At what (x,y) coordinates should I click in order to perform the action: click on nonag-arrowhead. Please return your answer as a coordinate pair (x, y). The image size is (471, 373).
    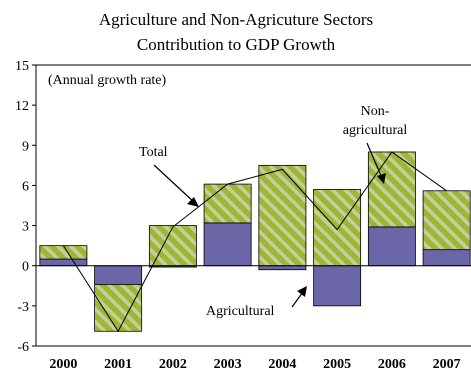
    Looking at the image, I should click on (381, 178).